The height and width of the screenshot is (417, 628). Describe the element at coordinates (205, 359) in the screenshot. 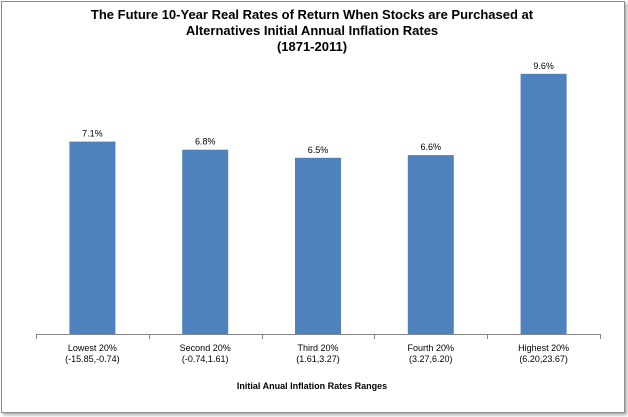

I see `x-tick-range-2: (-0.74,1.61)` at that location.